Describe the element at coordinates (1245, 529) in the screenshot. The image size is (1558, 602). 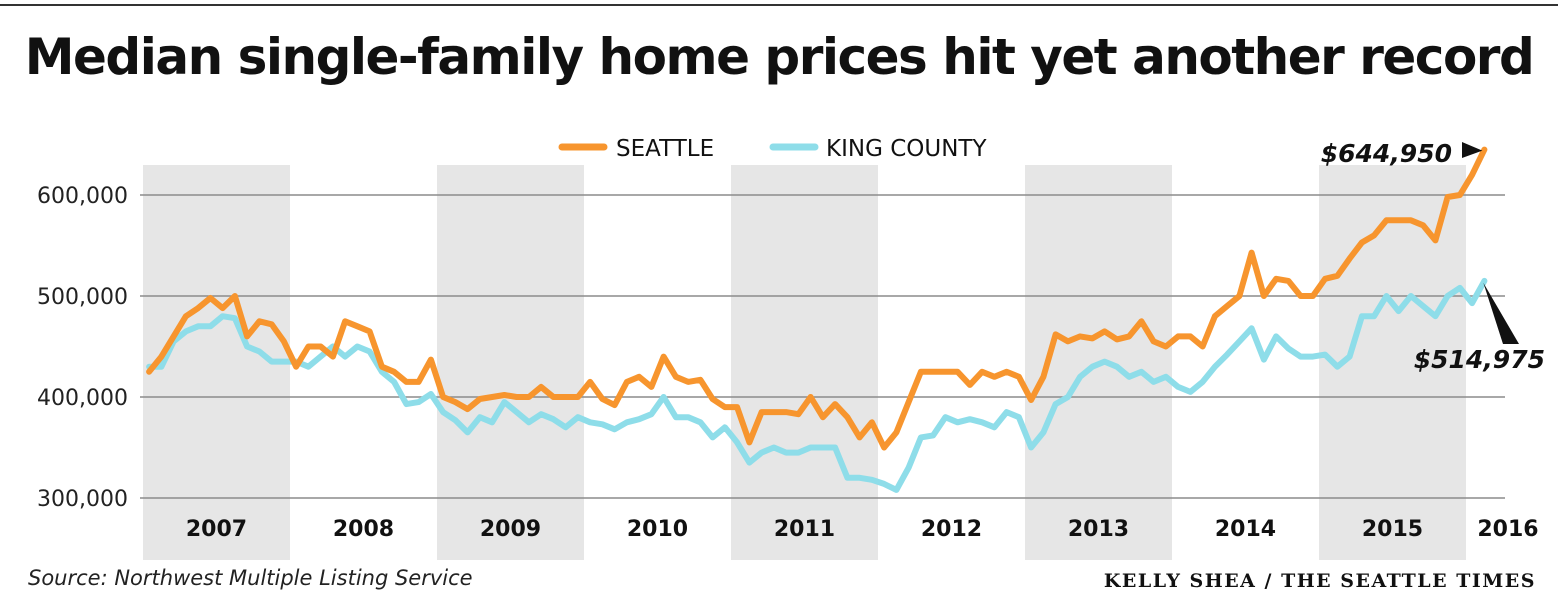
I see `x-tick-label-2014: 2014` at that location.